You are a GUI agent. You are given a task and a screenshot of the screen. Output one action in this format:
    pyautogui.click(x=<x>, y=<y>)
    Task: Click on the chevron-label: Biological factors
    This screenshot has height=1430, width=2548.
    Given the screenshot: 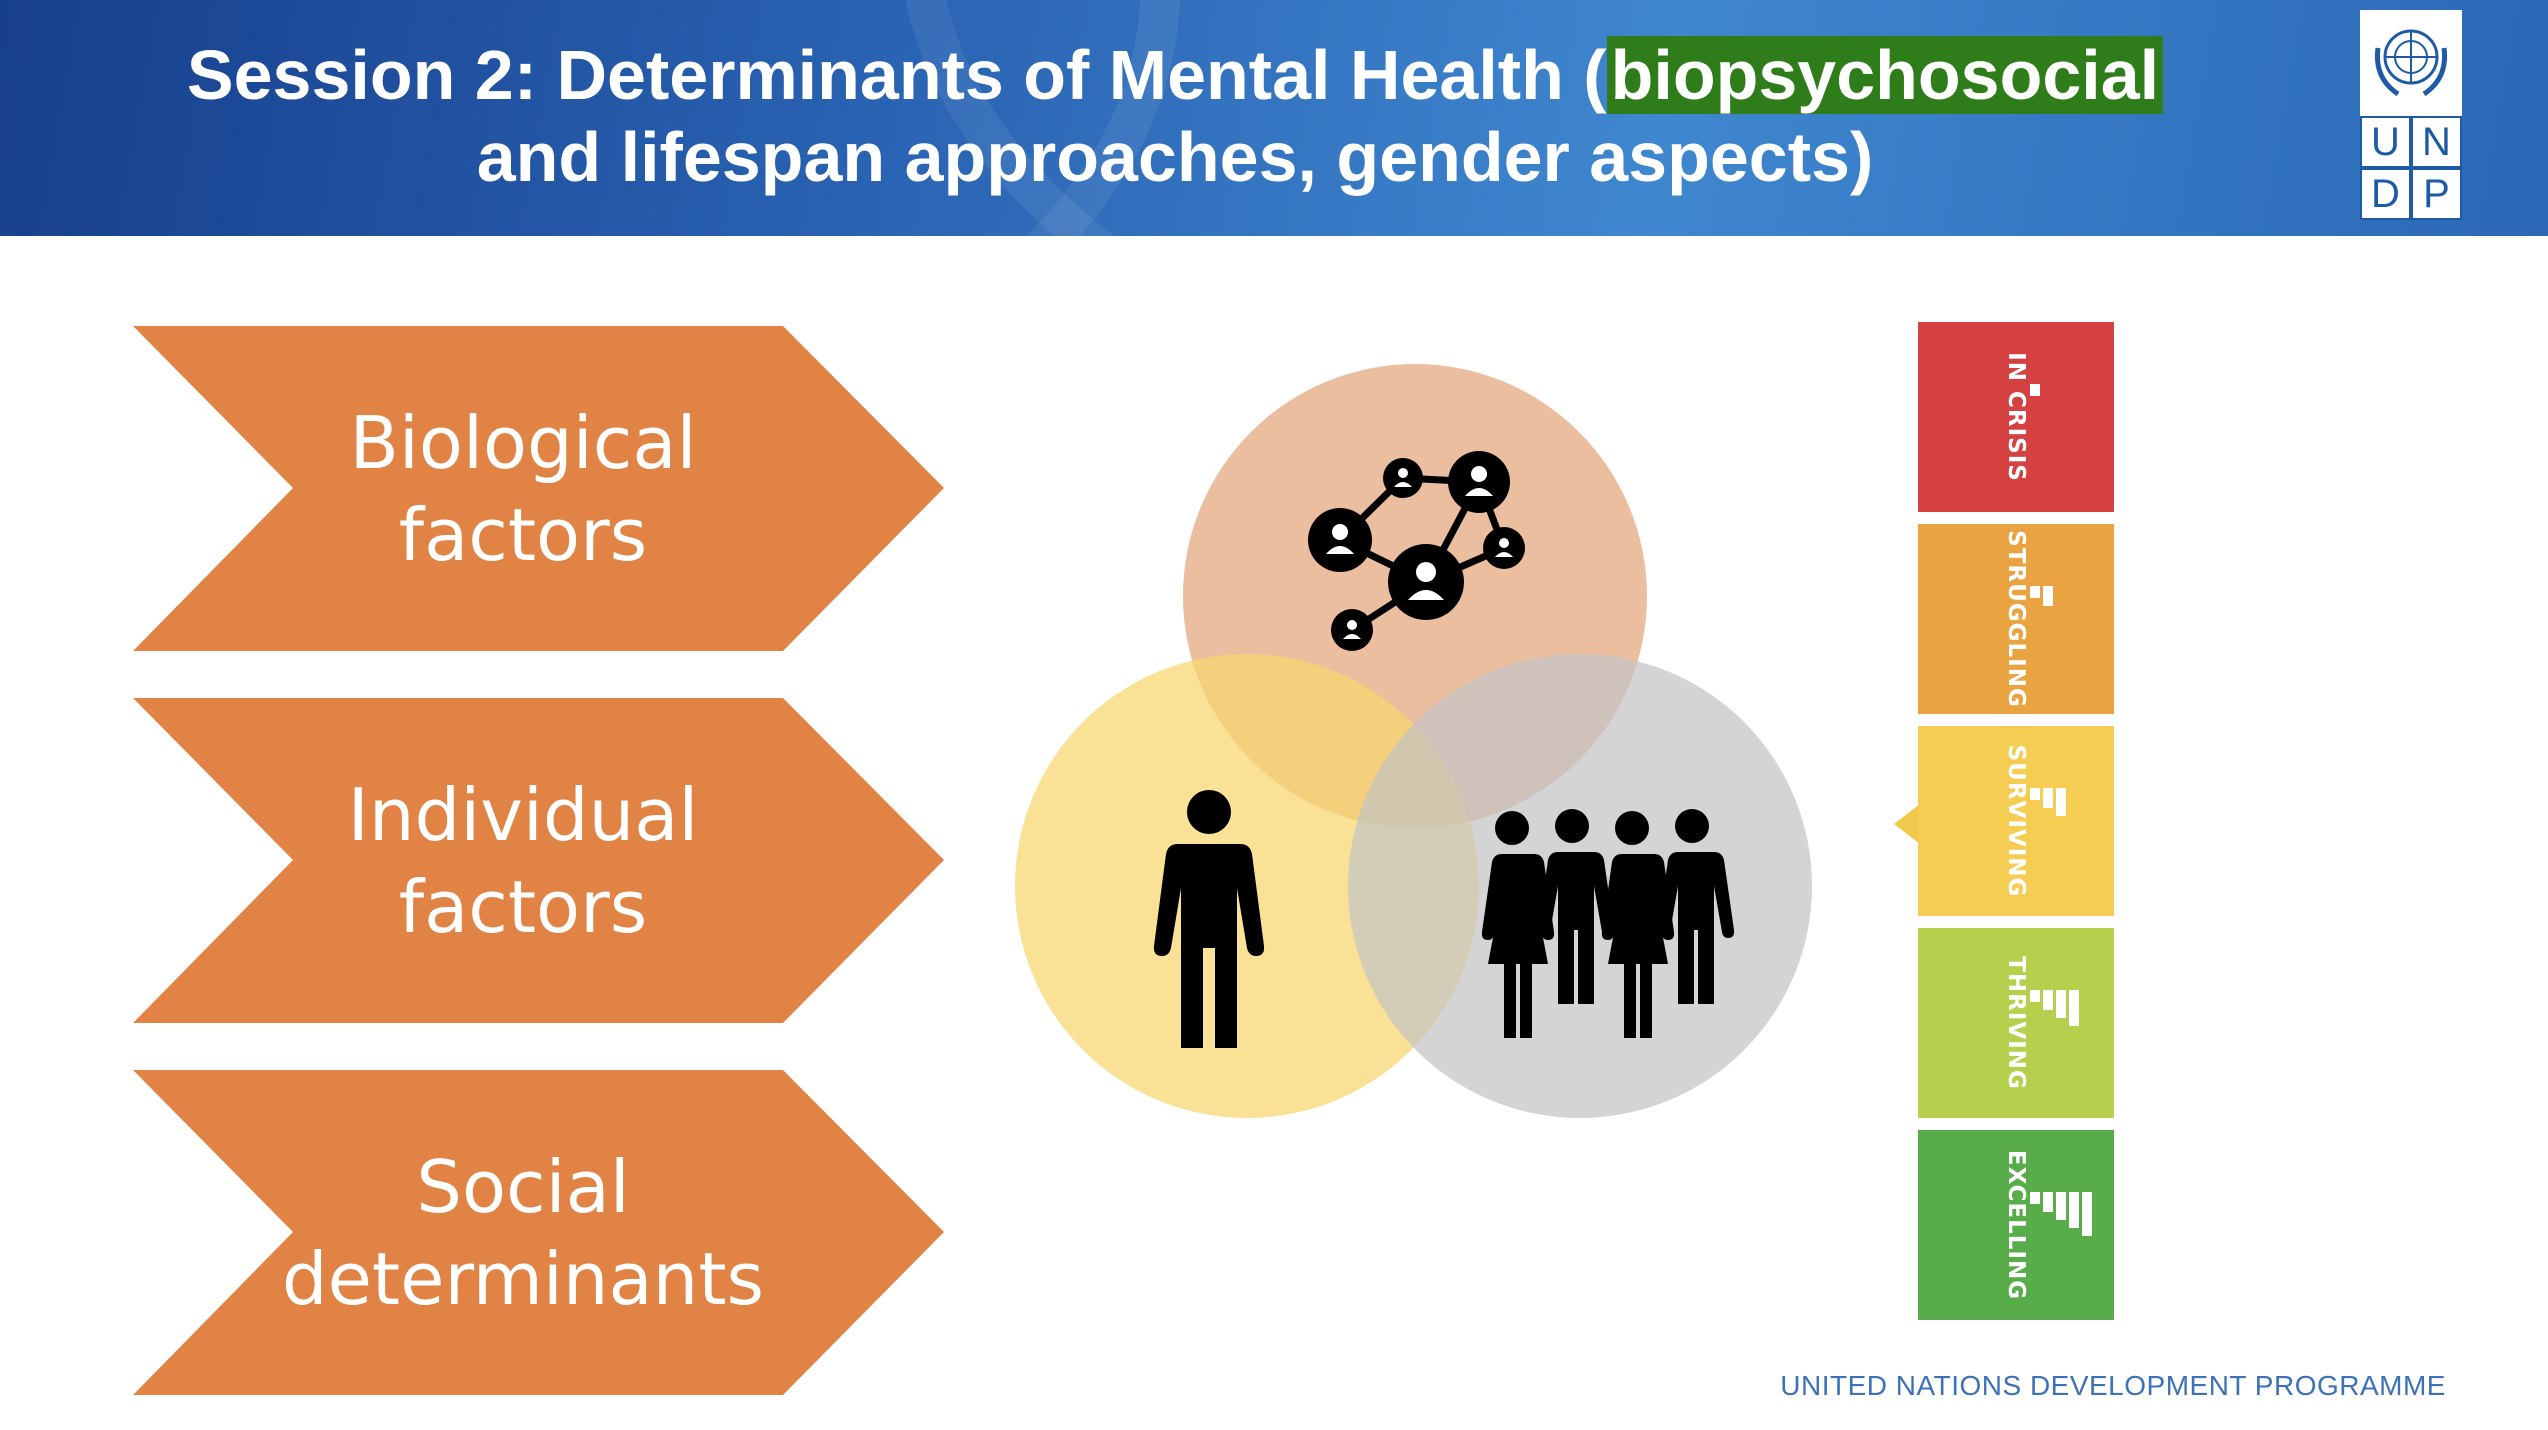 What is the action you would take?
    pyautogui.click(x=523, y=488)
    